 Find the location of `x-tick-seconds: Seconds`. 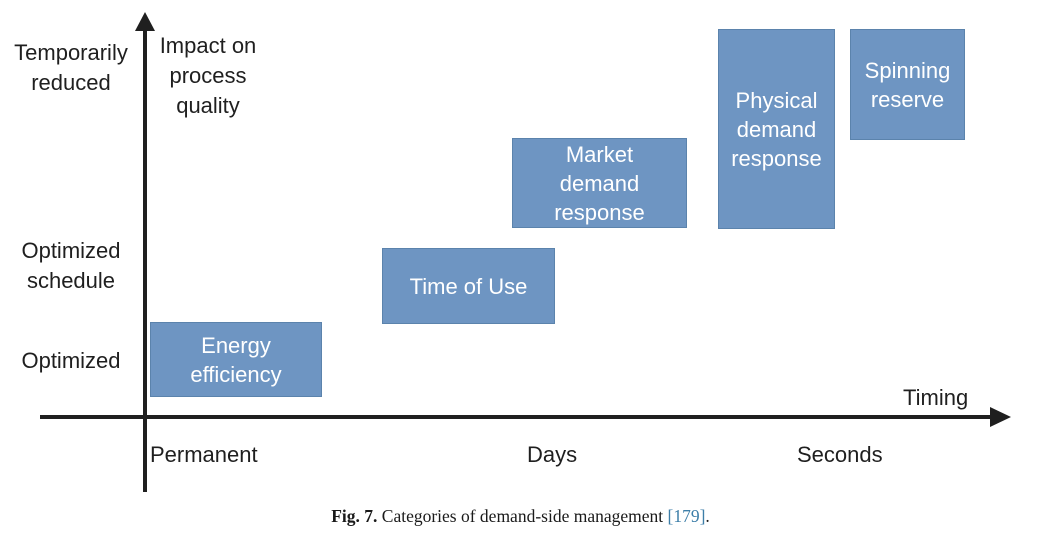

x-tick-seconds: Seconds is located at coordinates (840, 454).